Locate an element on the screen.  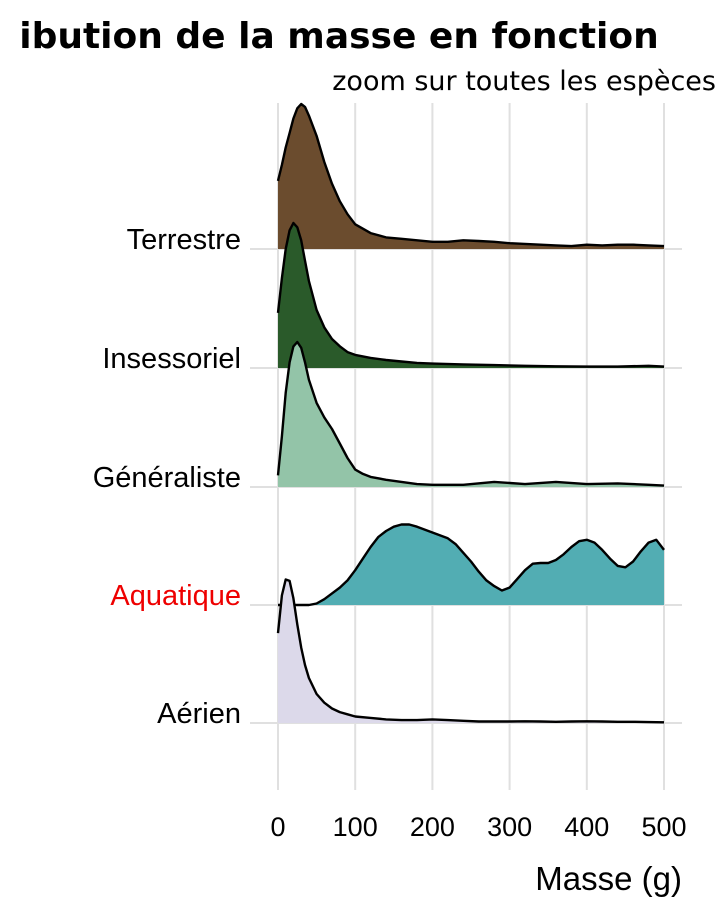
ridge-fill-terrestre is located at coordinates (471, 176).